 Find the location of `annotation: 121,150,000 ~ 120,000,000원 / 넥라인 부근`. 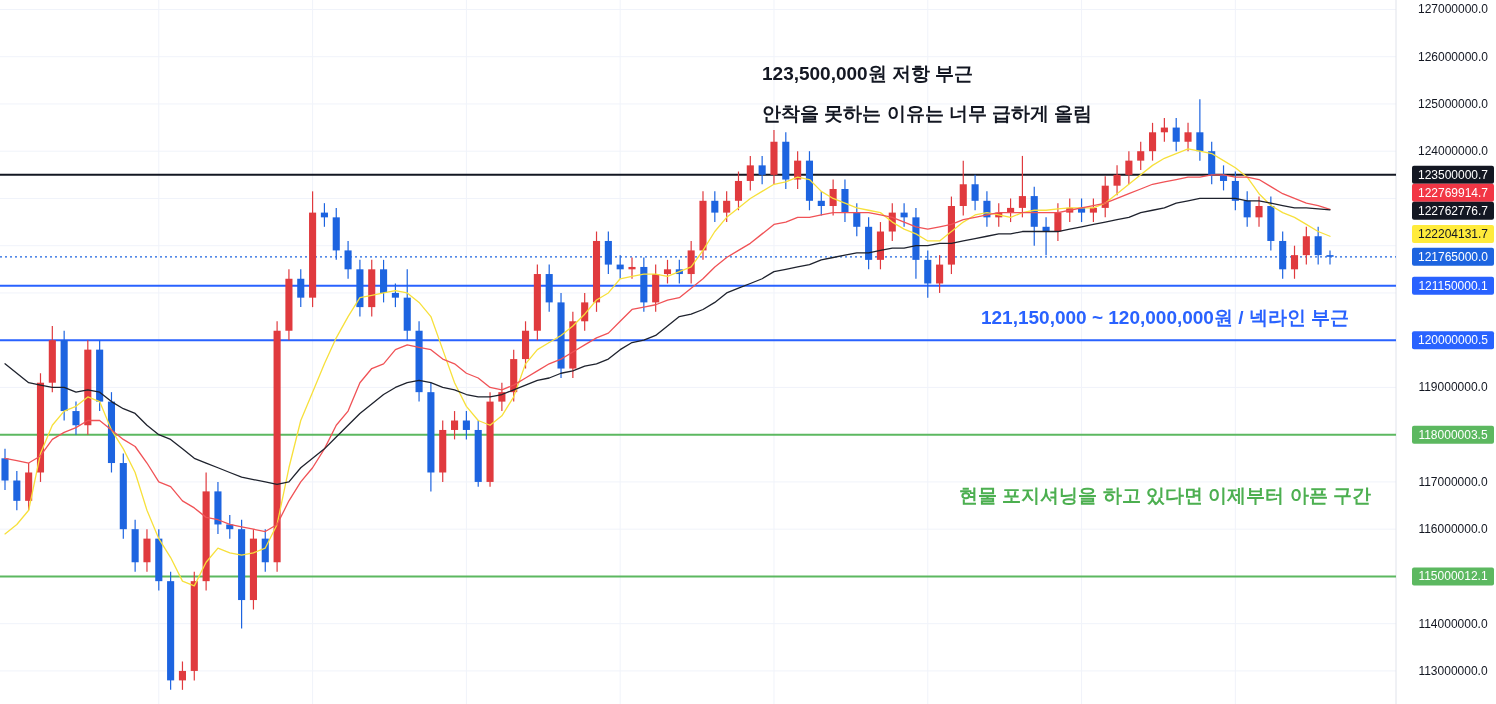

annotation: 121,150,000 ~ 120,000,000원 / 넥라인 부근 is located at coordinates (1165, 317).